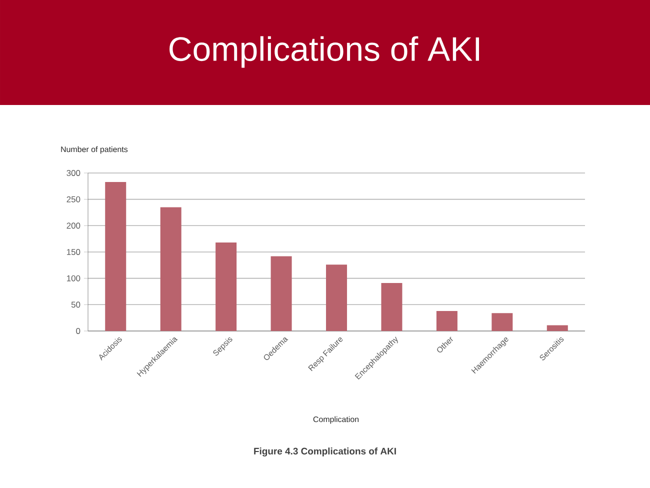  I want to click on y-tick-label: 250, so click(73, 199).